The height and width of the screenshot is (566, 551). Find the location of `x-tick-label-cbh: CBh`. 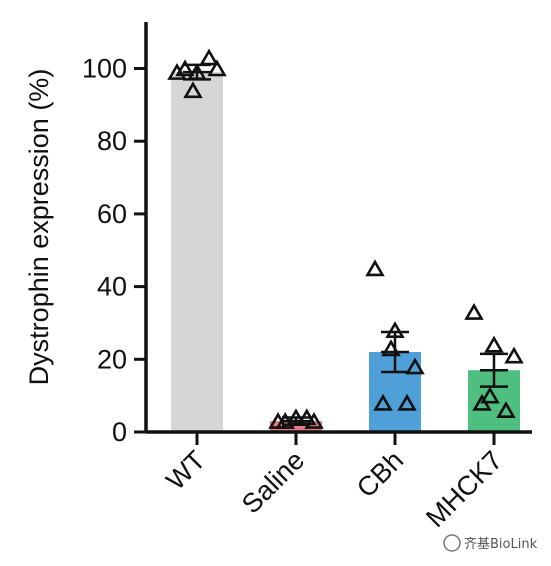

x-tick-label-cbh: CBh is located at coordinates (380, 474).